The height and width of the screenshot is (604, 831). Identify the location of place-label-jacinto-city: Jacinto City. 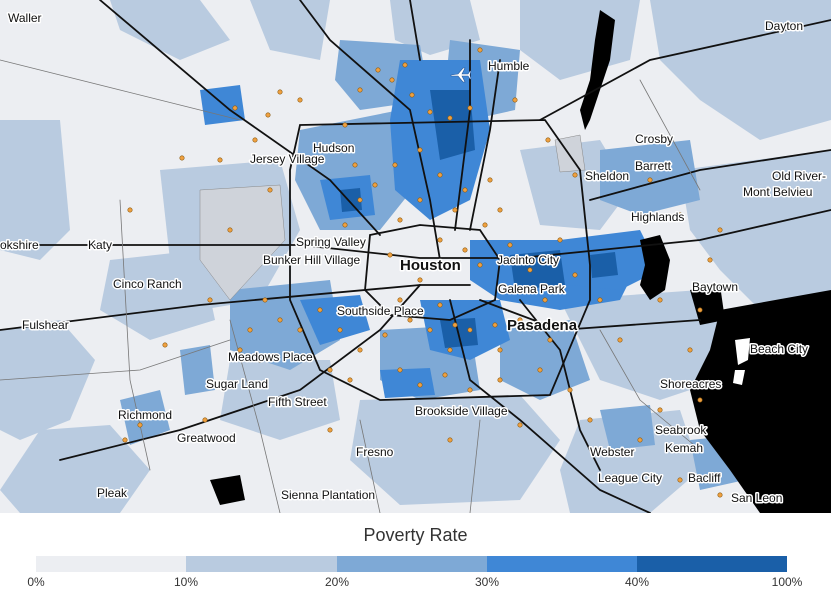
(528, 260).